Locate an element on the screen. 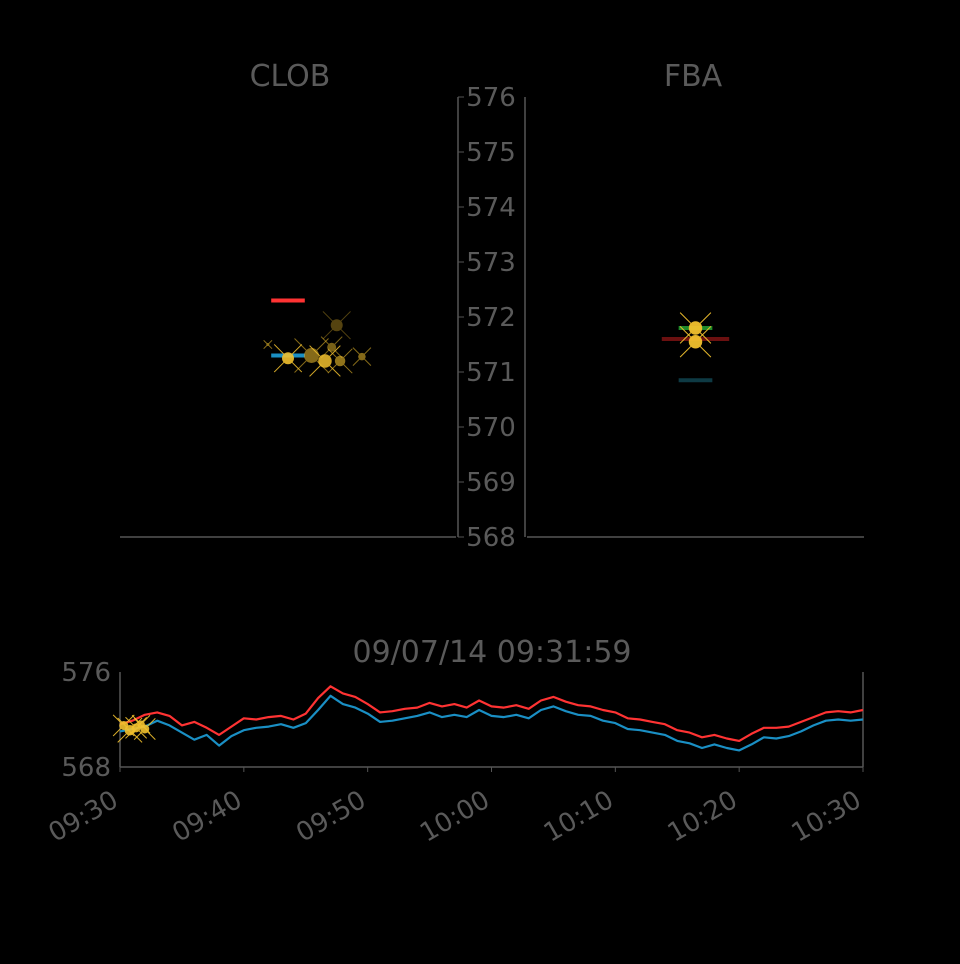 The width and height of the screenshot is (960, 964). clob-trade-marker-5-x1 is located at coordinates (336, 325).